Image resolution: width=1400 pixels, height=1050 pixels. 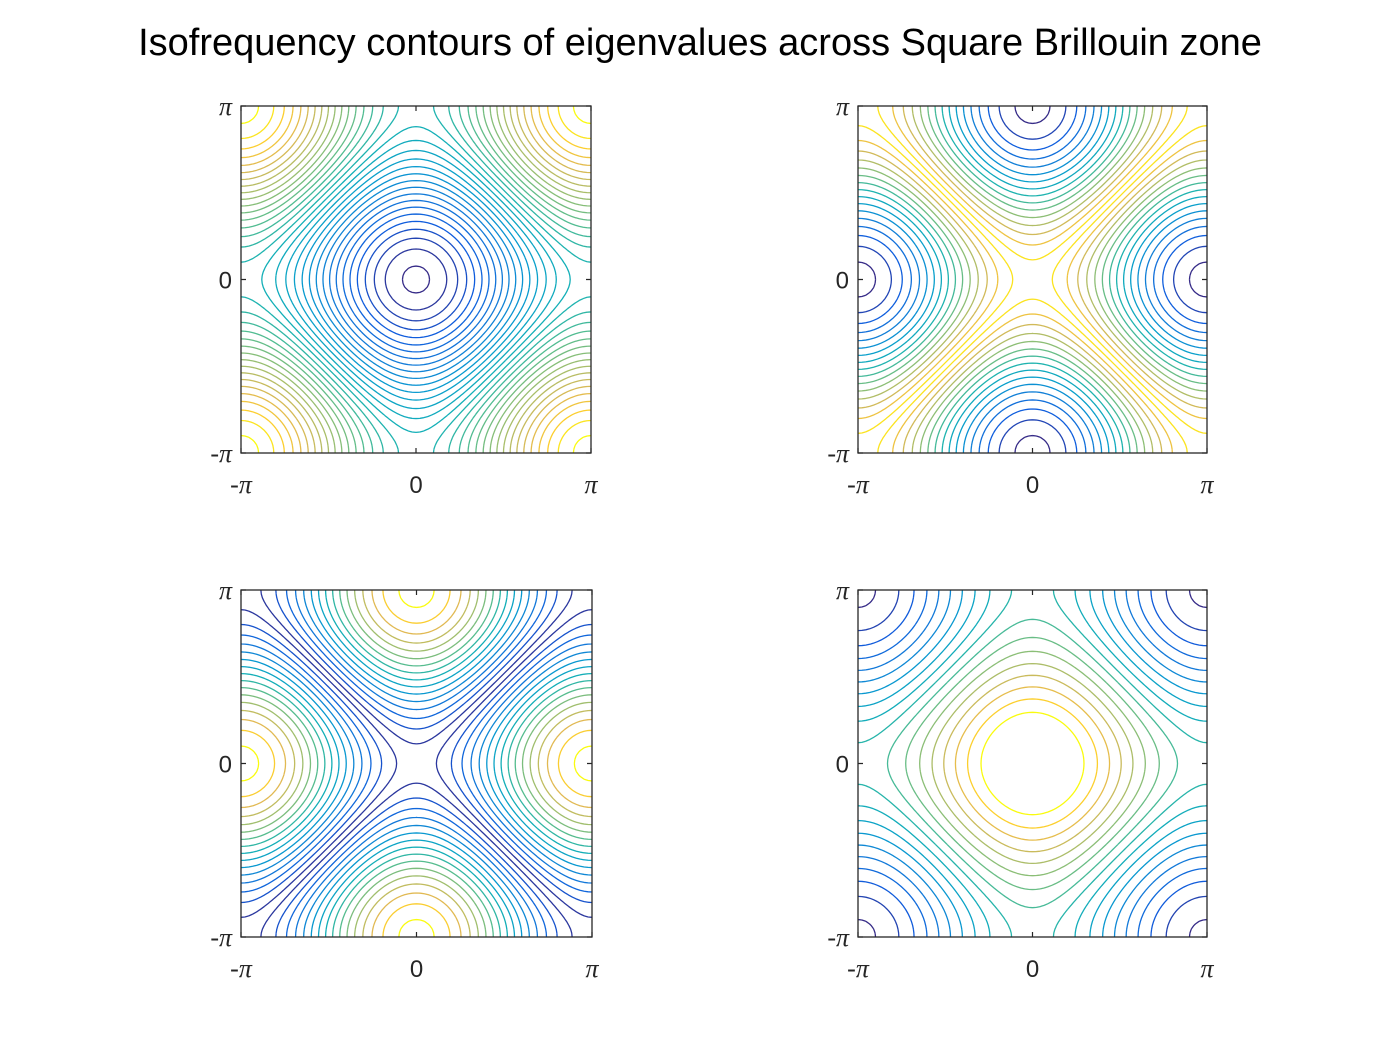 I want to click on subplot-top-right: -π 0 π -π 0 π, so click(x=1020, y=295).